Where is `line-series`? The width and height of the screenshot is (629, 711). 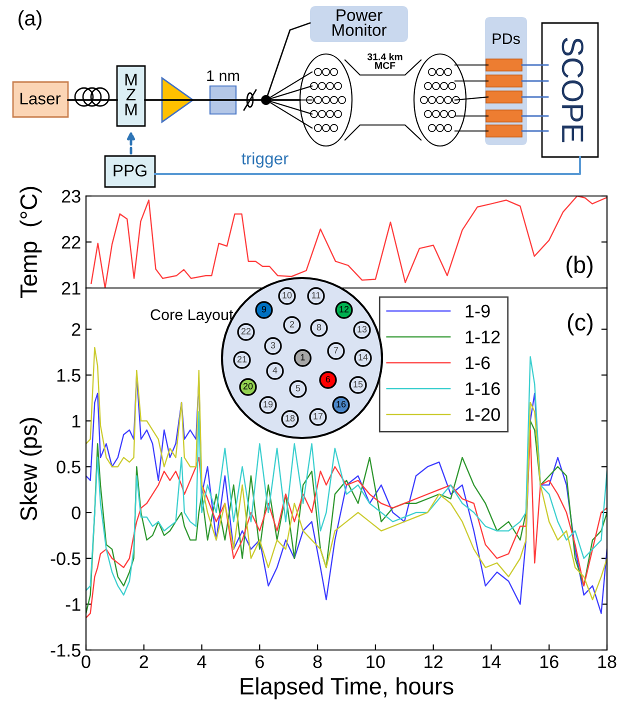 line-series is located at coordinates (348, 242).